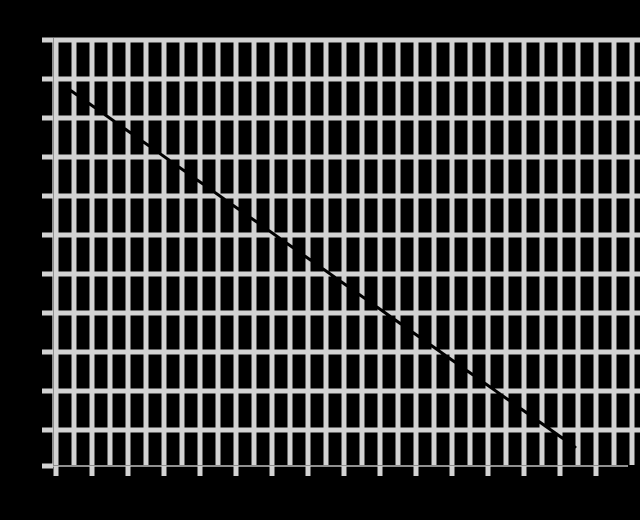  Describe the element at coordinates (47, 253) in the screenshot. I see `y-axis-ticks` at that location.